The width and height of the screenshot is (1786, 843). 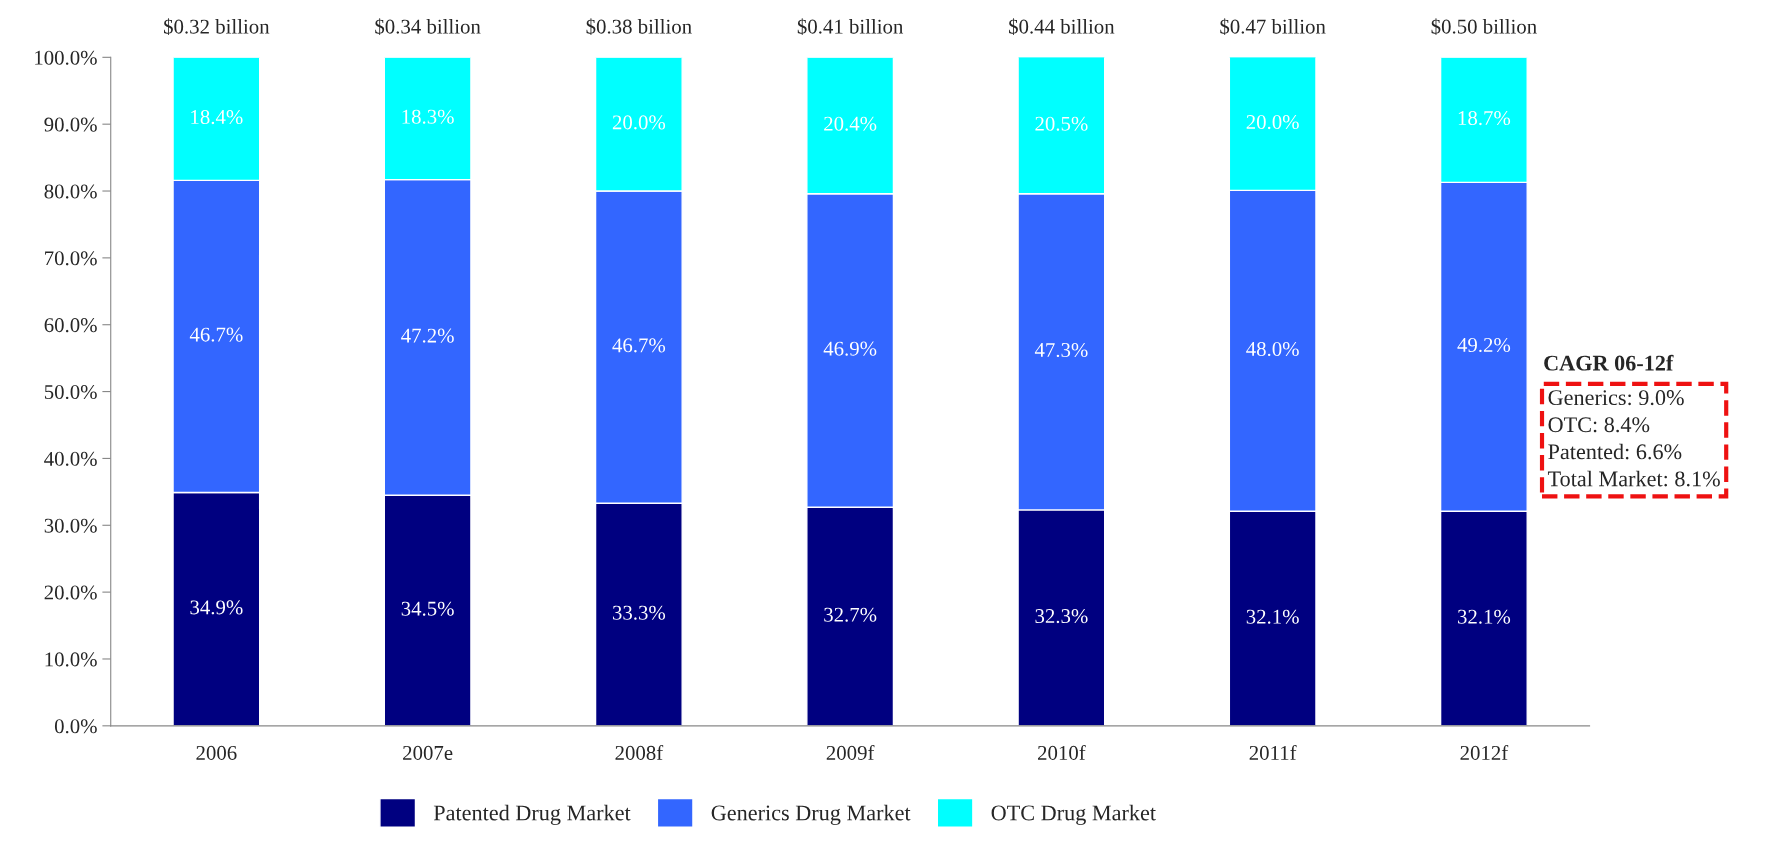 I want to click on annotation: CAGR 06-12f, so click(x=1609, y=362).